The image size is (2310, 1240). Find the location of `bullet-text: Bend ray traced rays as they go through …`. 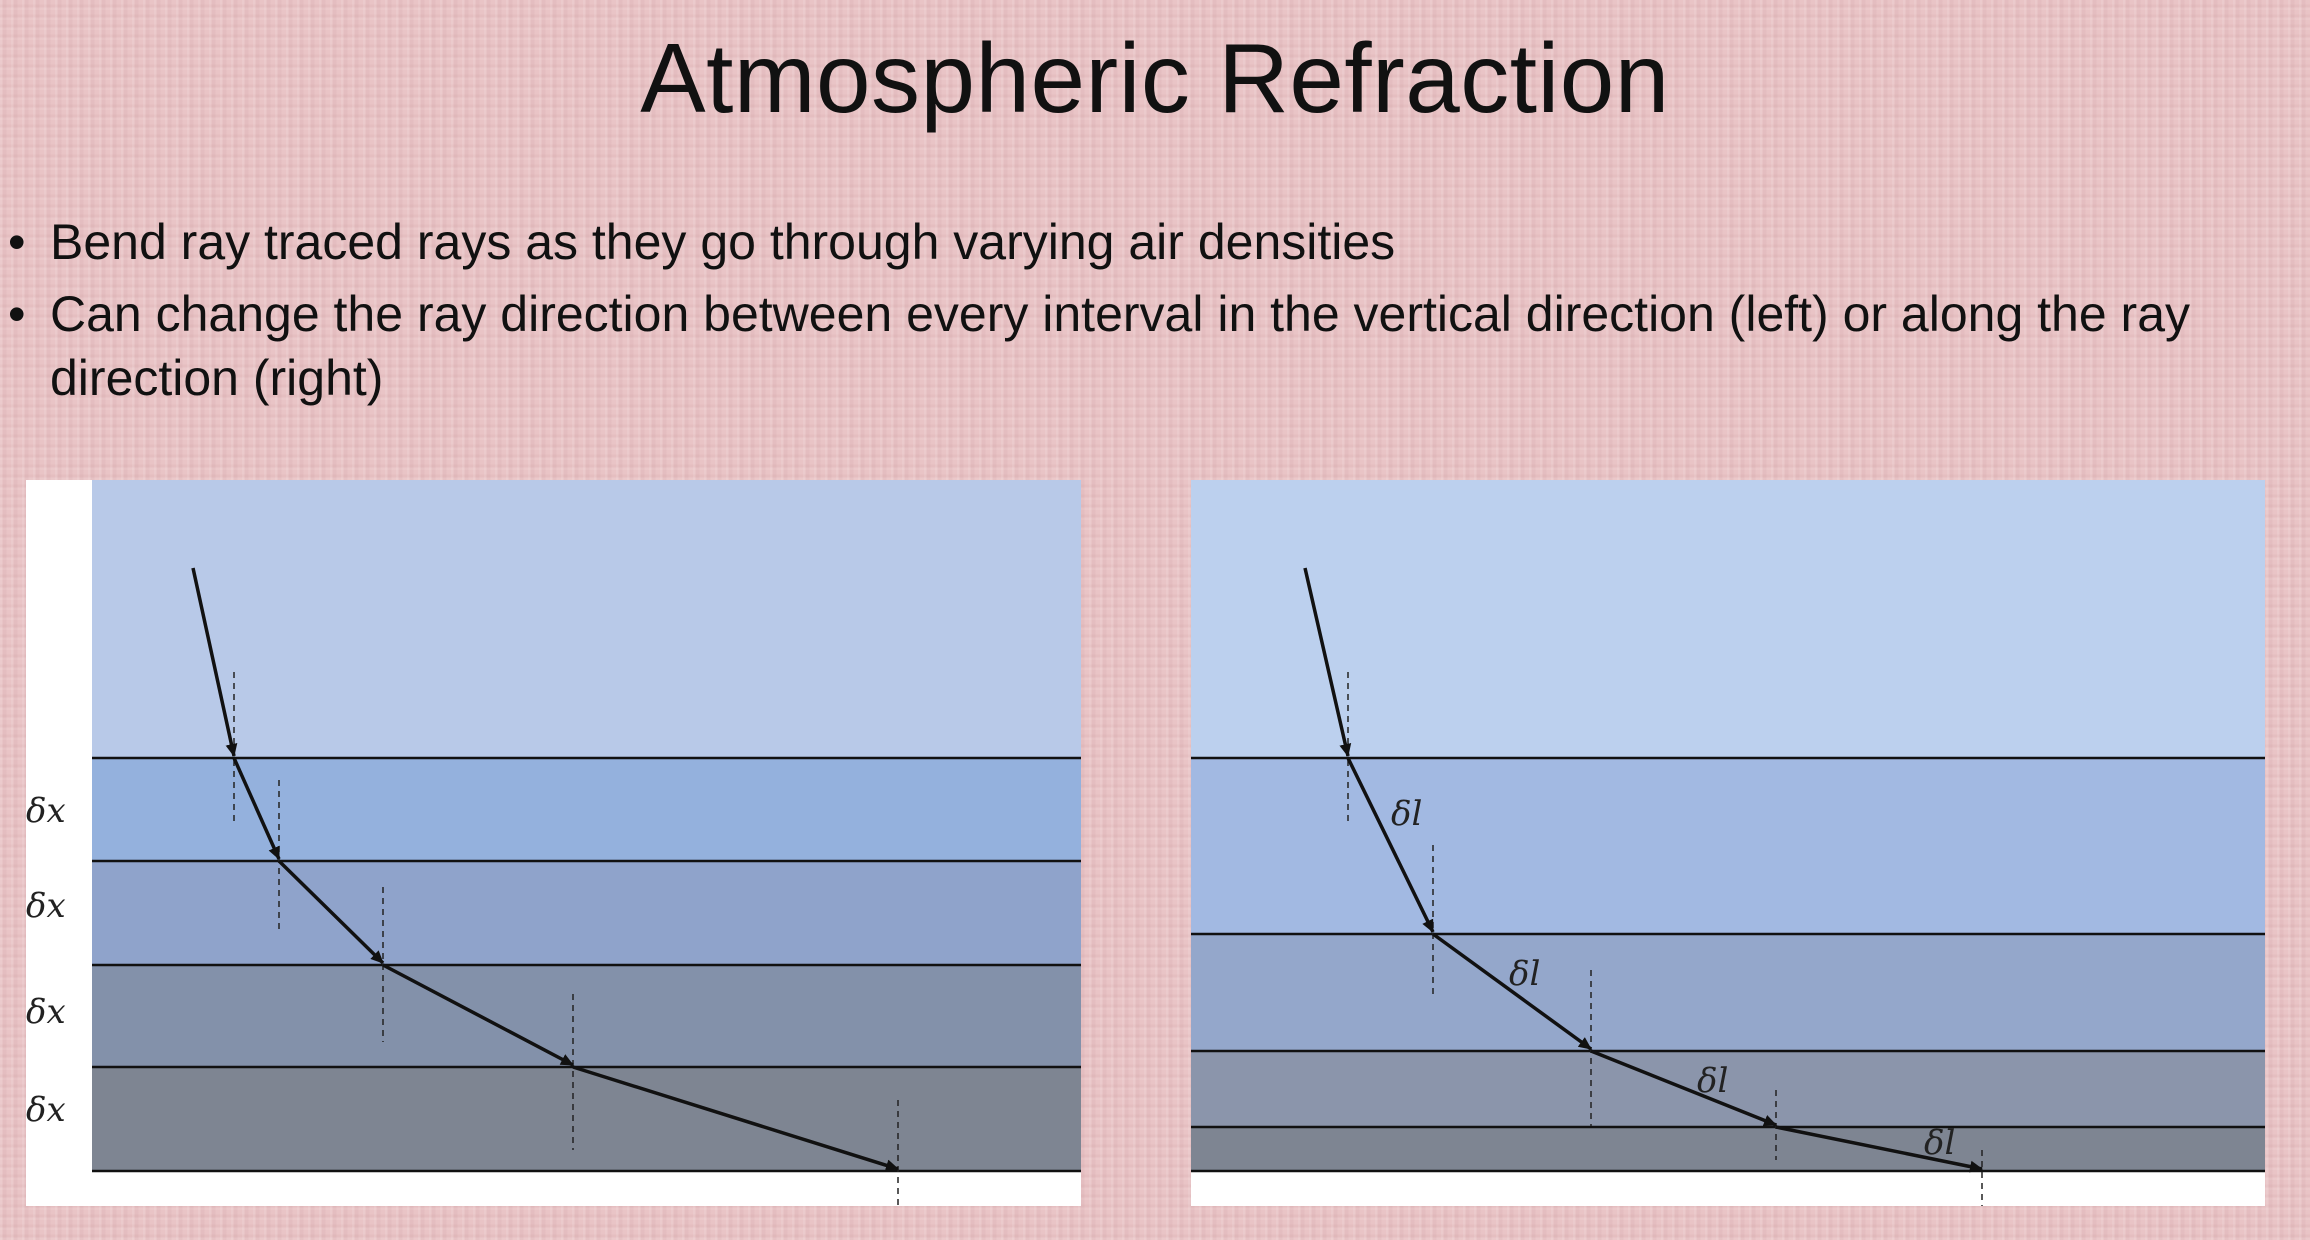

bullet-text: Bend ray traced rays as they go through … is located at coordinates (723, 242).